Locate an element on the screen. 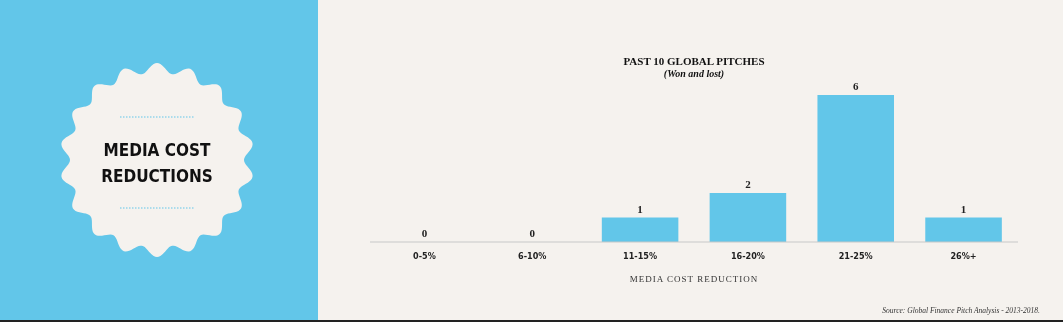  x-tick-label: 16-20% is located at coordinates (747, 256).